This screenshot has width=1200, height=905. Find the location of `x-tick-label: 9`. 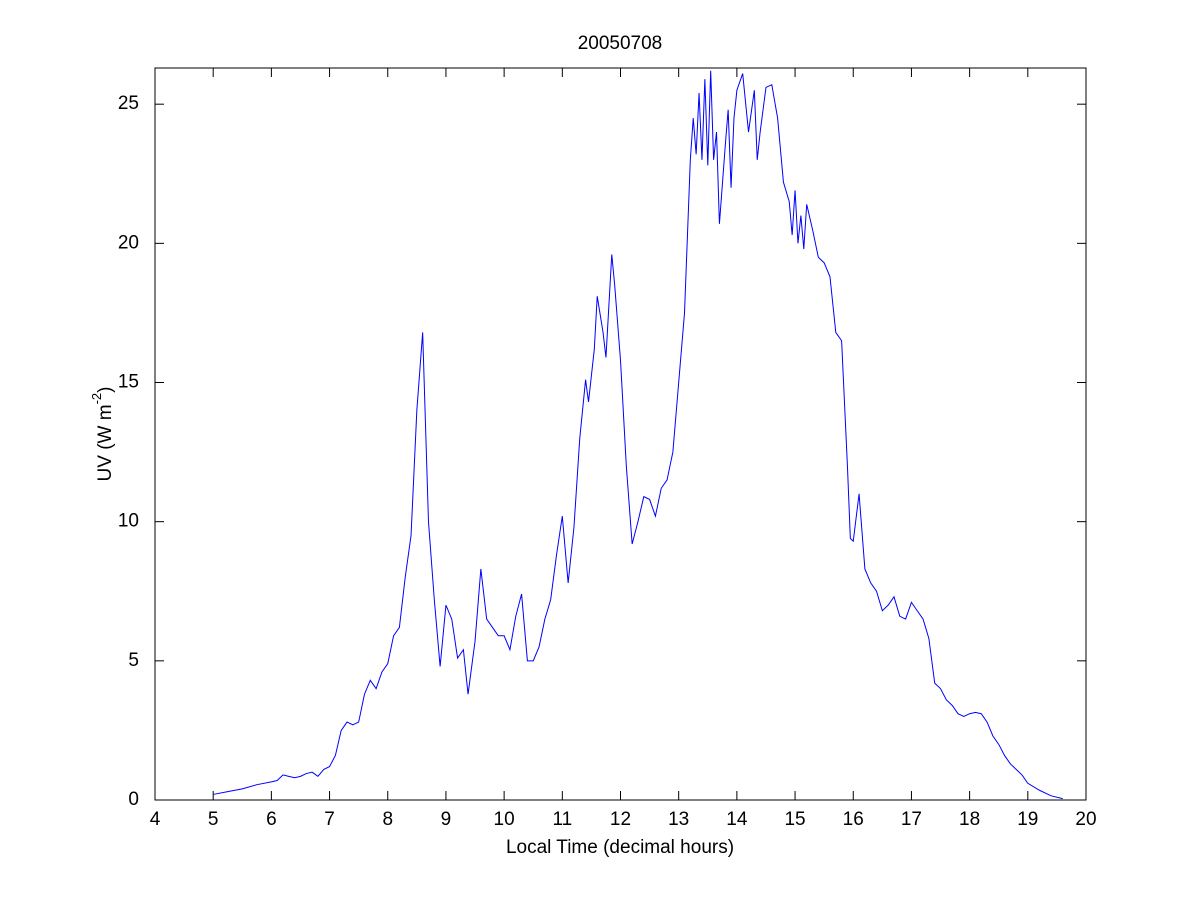

x-tick-label: 9 is located at coordinates (446, 819).